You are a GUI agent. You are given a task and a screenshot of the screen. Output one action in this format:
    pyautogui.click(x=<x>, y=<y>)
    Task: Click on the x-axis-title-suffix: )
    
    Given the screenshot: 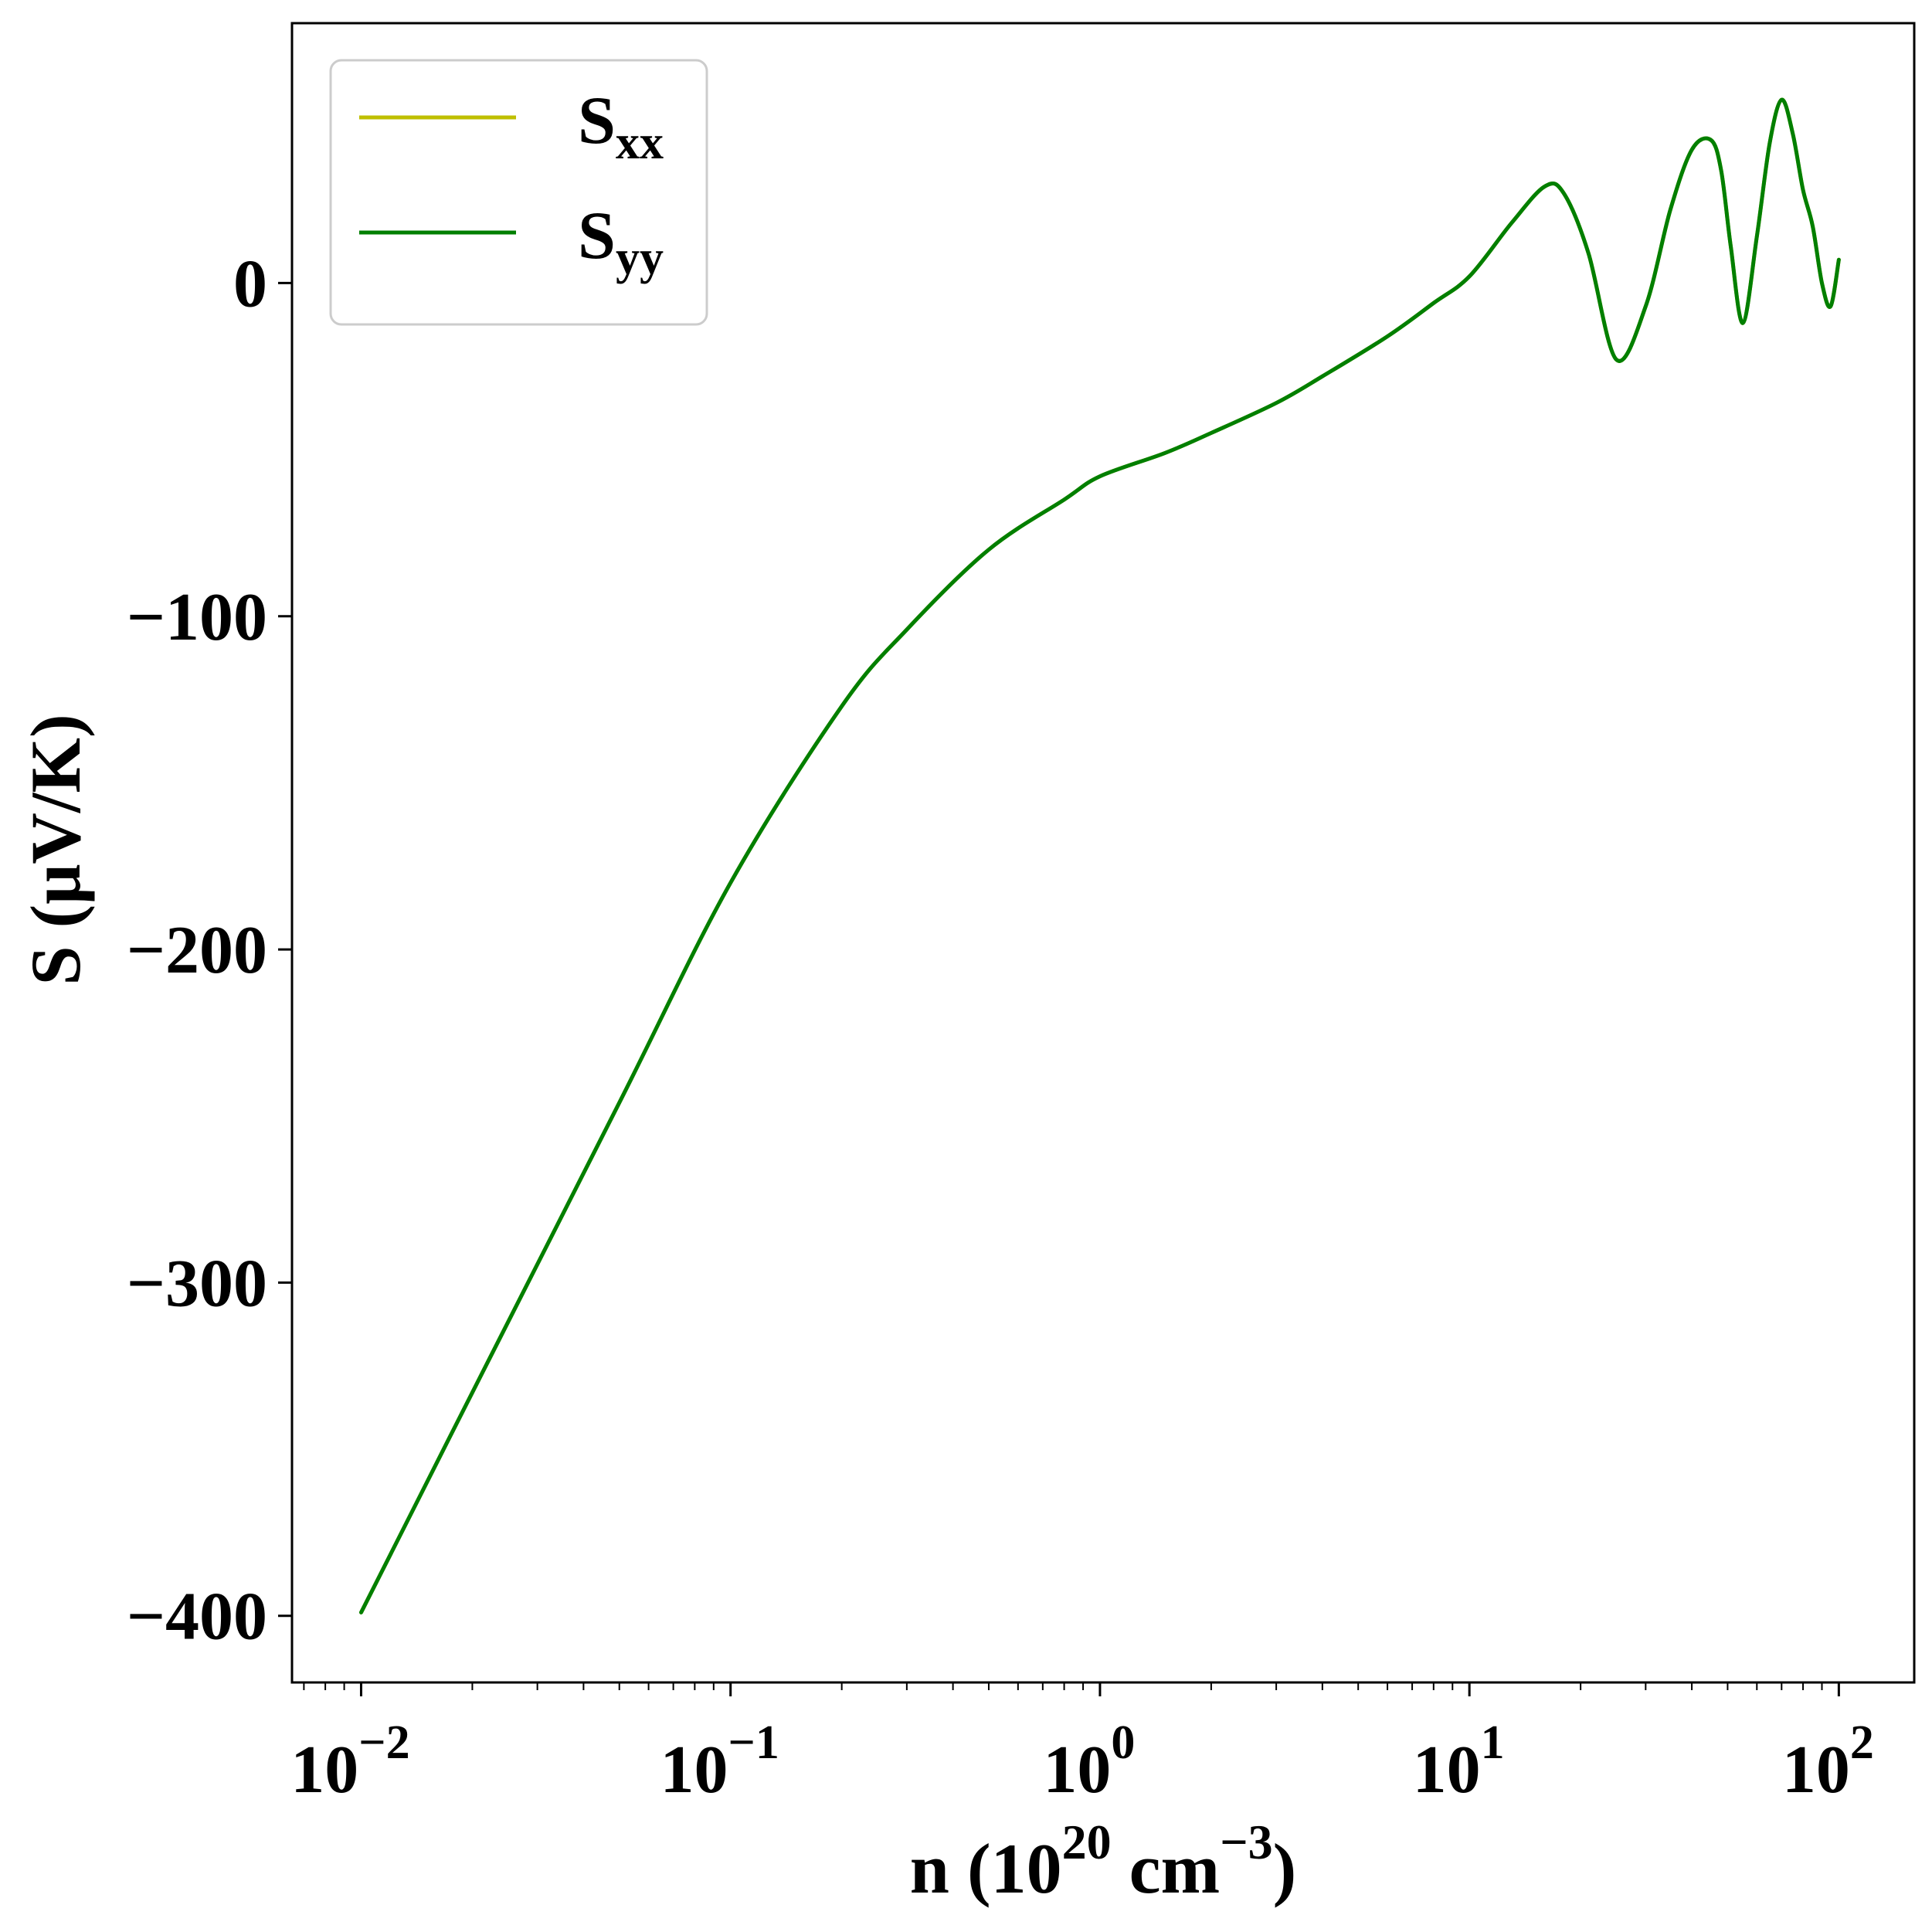 What is the action you would take?
    pyautogui.click(x=1285, y=1868)
    